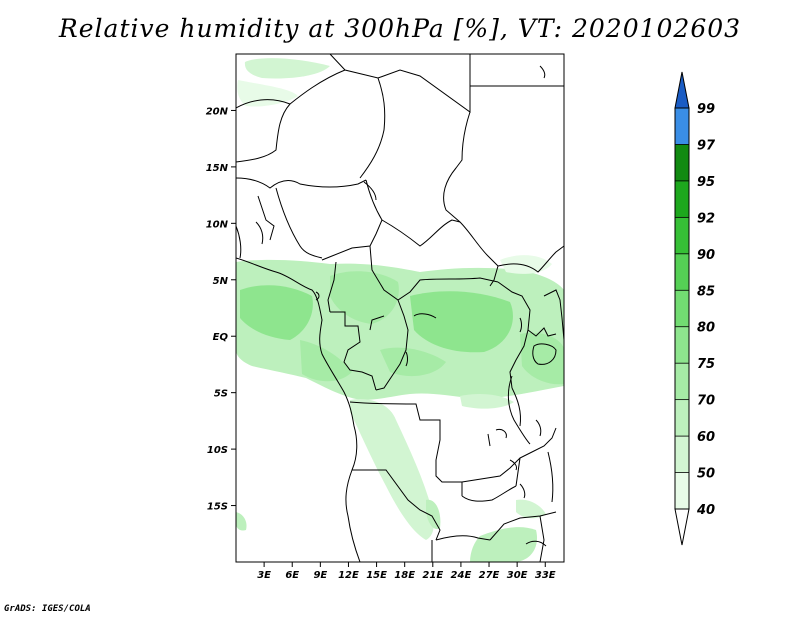 This screenshot has width=800, height=618. Describe the element at coordinates (706, 109) in the screenshot. I see `colorbar-label: 99` at that location.